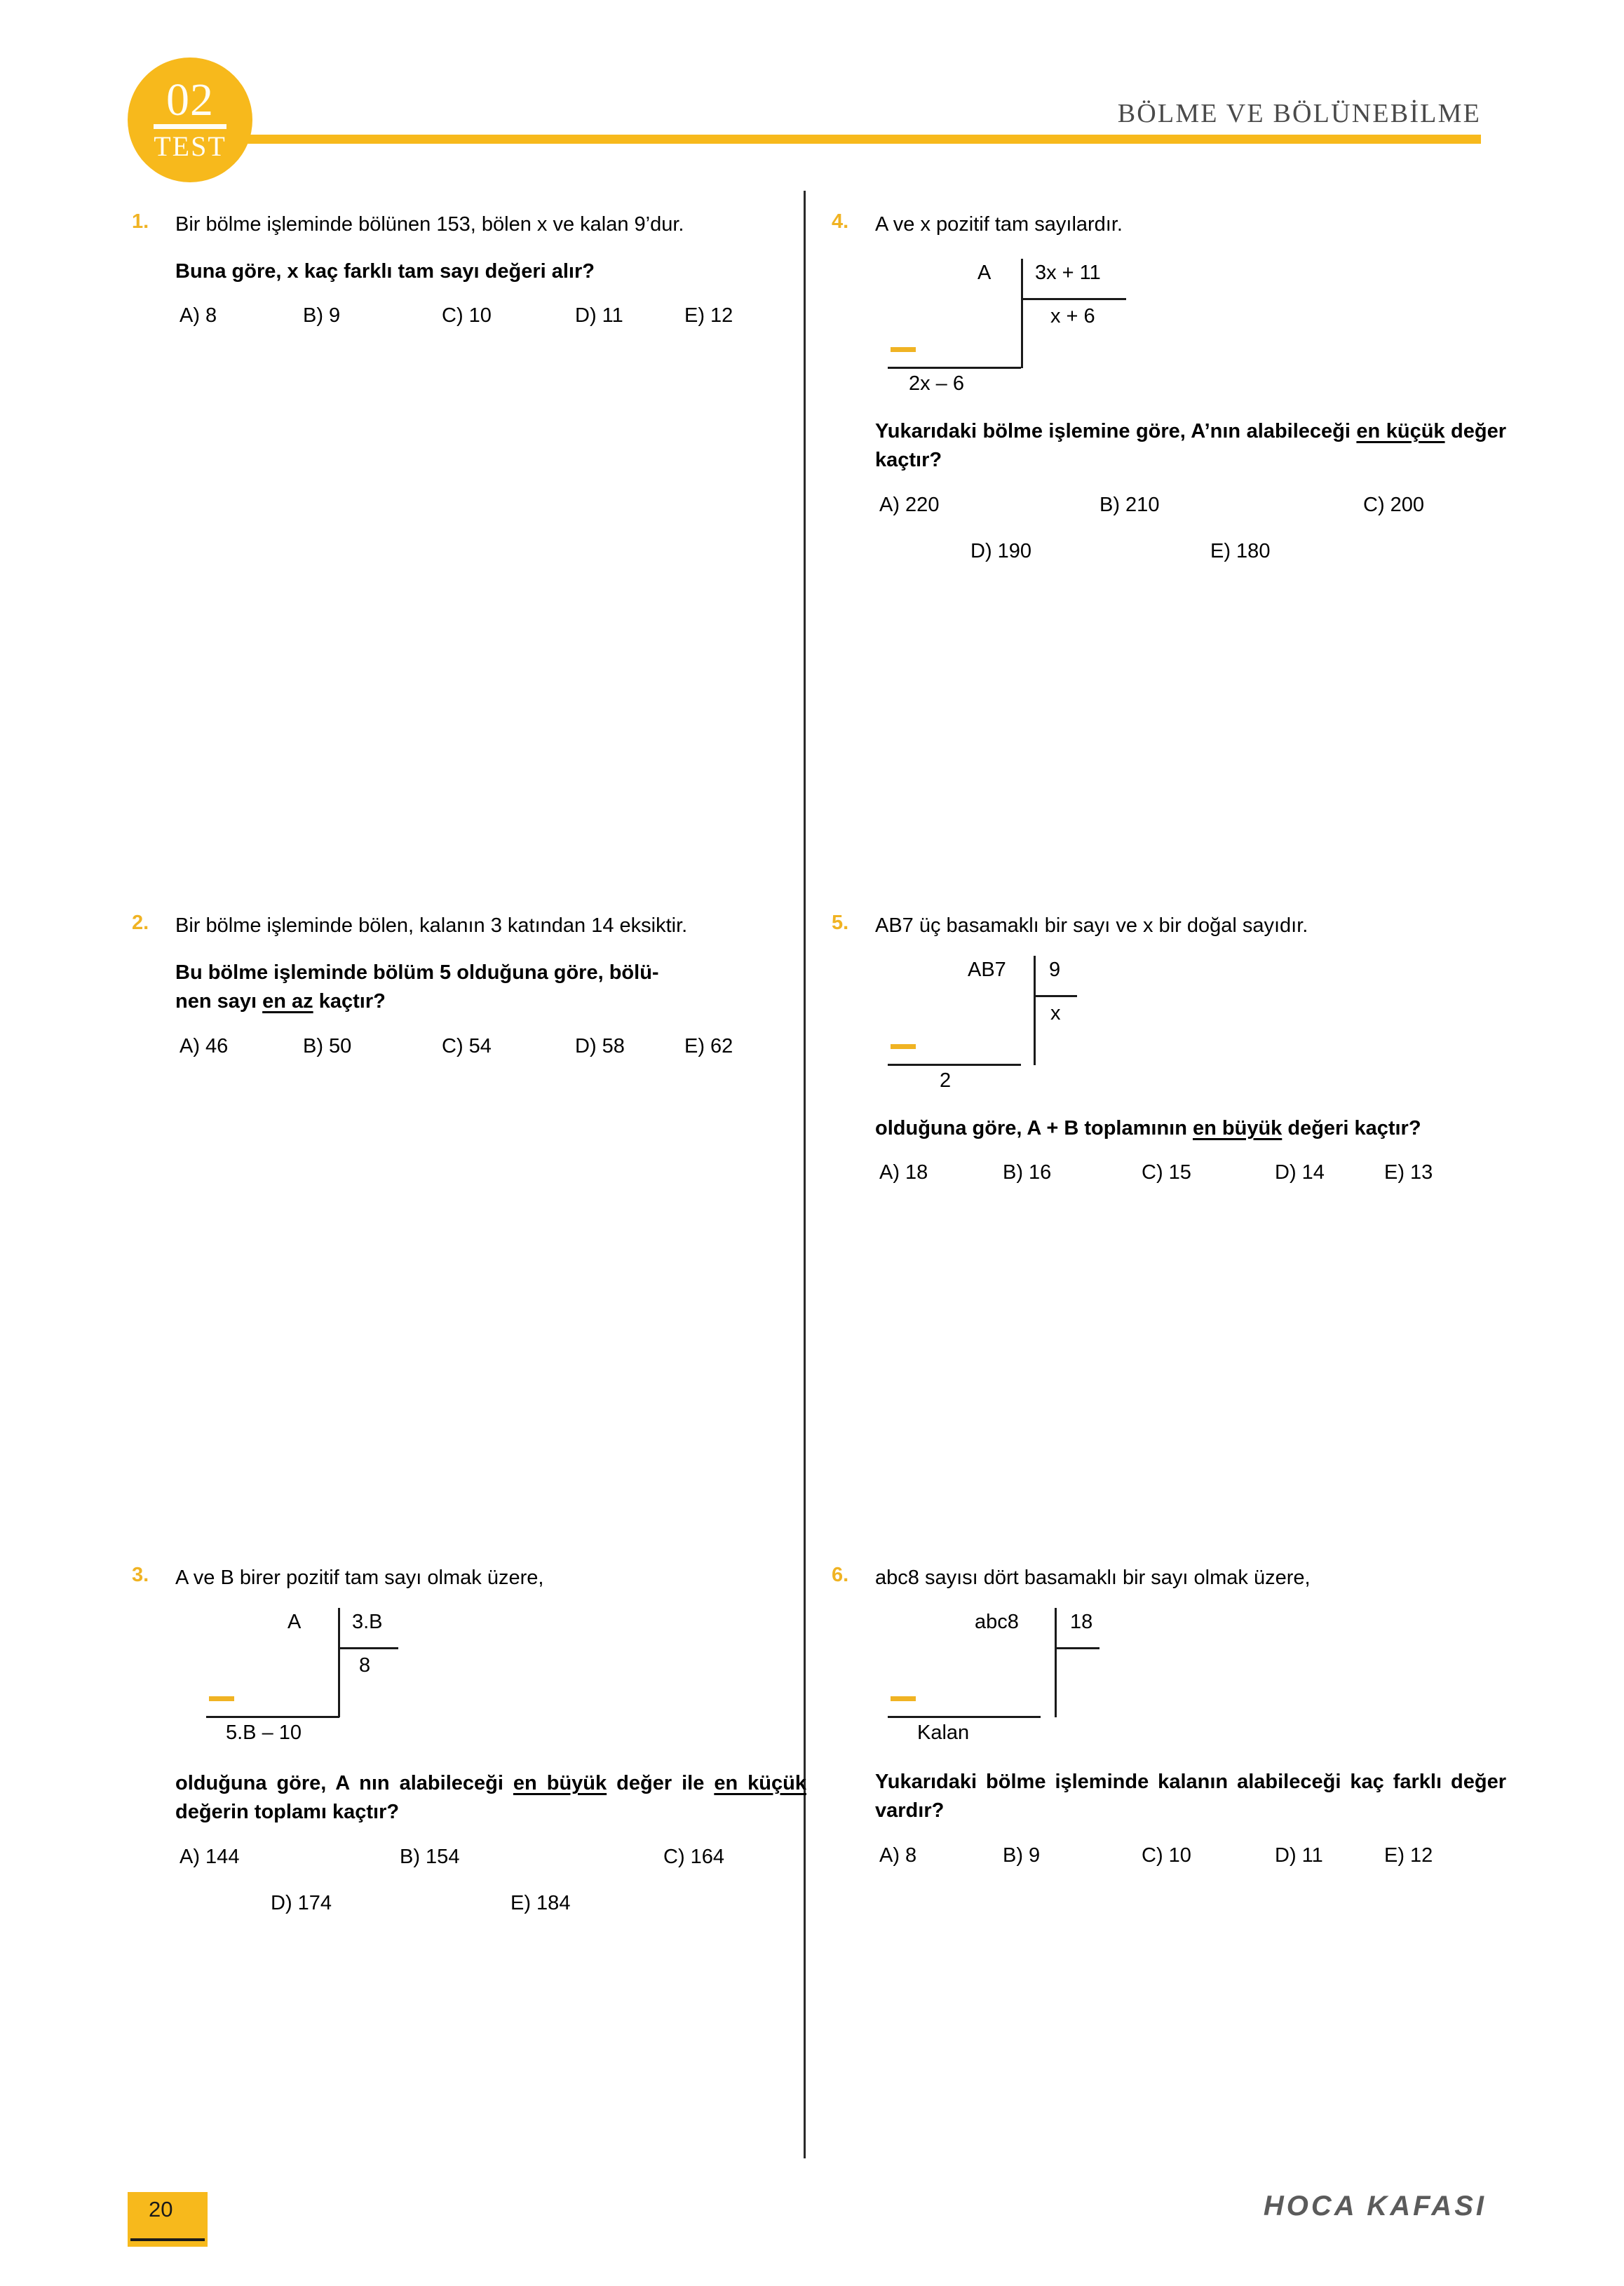 This screenshot has height=2286, width=1624. What do you see at coordinates (140, 923) in the screenshot?
I see `question-2-number: 2.` at bounding box center [140, 923].